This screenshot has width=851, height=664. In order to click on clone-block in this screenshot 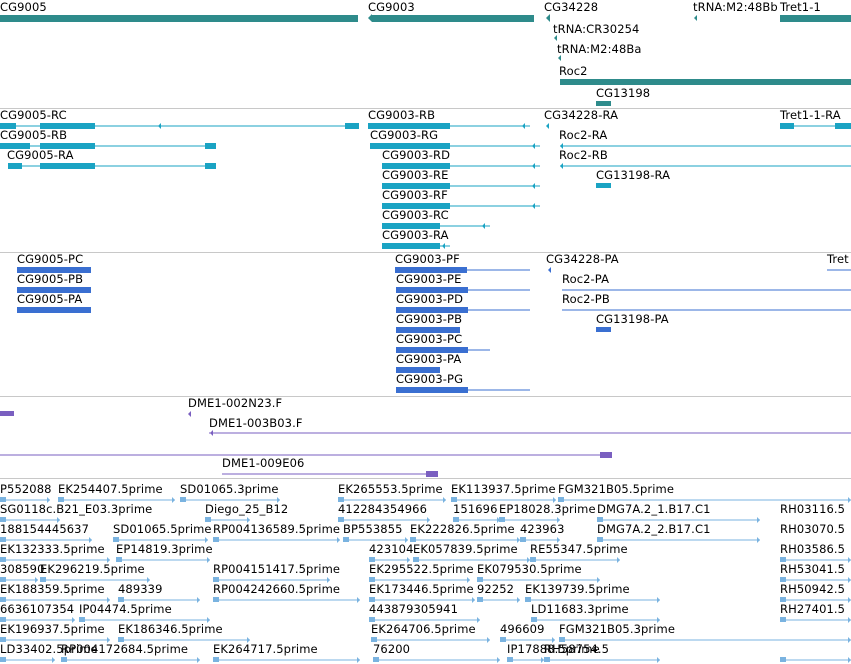, I will do `click(432, 474)`.